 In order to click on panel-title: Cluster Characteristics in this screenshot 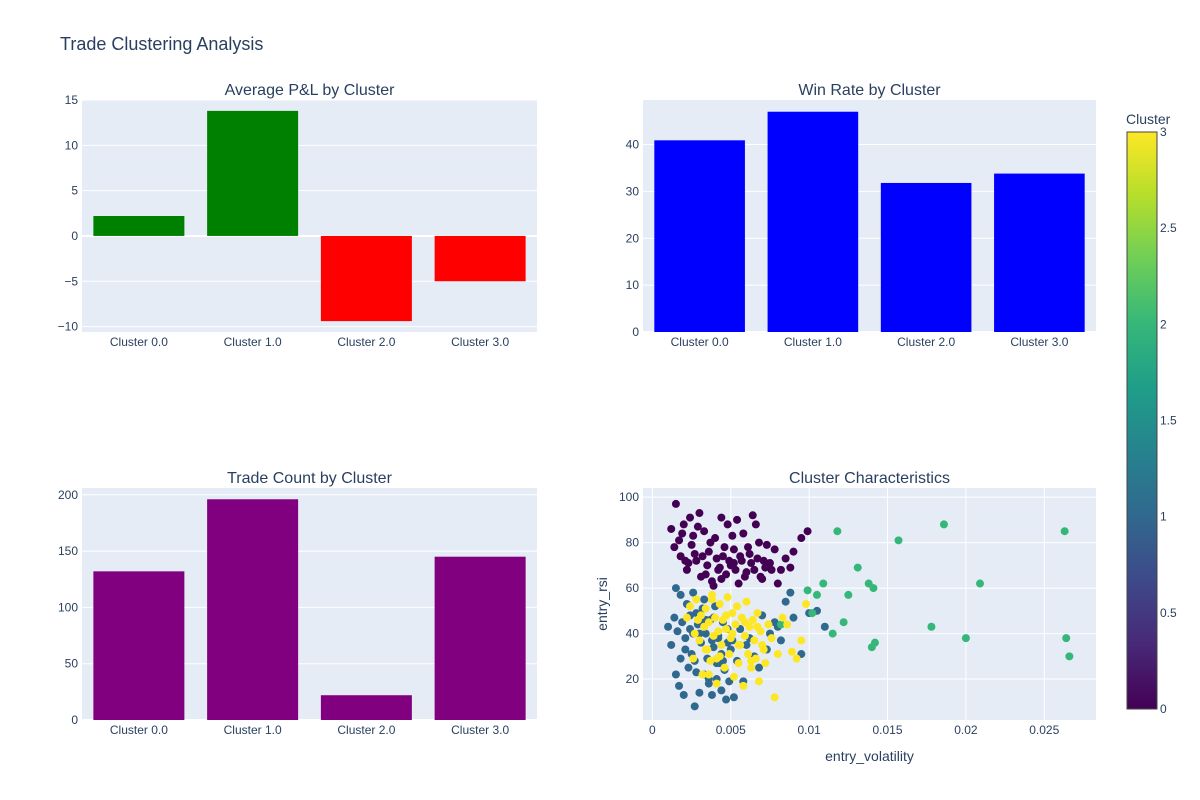, I will do `click(869, 478)`.